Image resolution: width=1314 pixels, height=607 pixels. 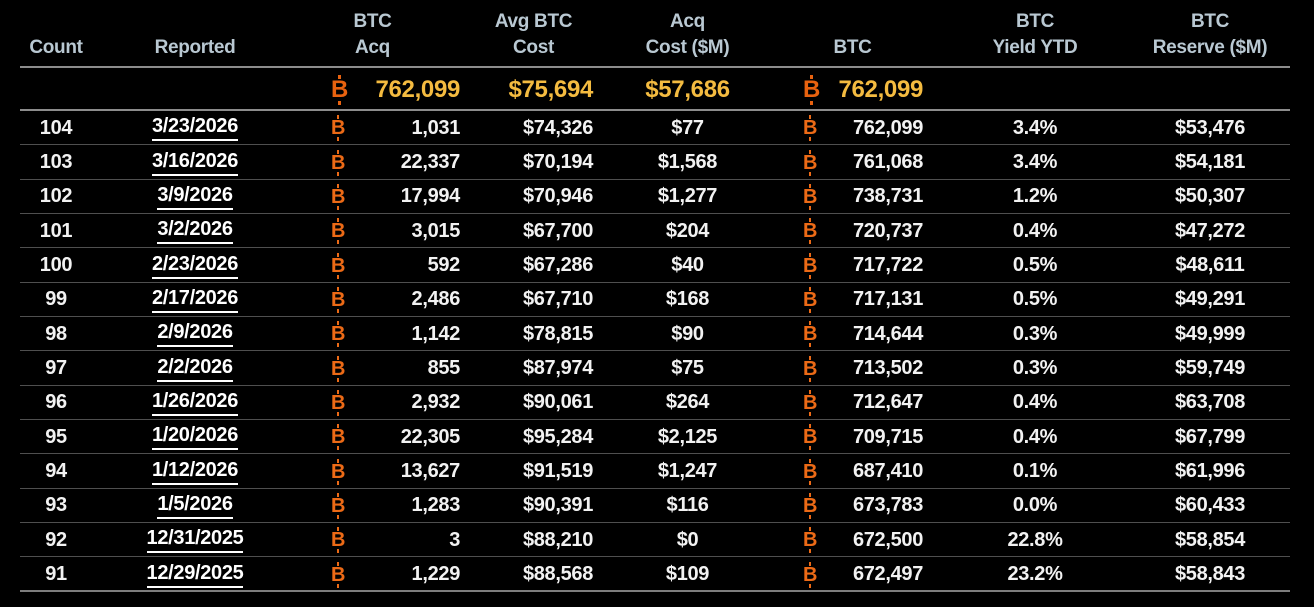 I want to click on reserve-cell: $54,181, so click(x=1210, y=162).